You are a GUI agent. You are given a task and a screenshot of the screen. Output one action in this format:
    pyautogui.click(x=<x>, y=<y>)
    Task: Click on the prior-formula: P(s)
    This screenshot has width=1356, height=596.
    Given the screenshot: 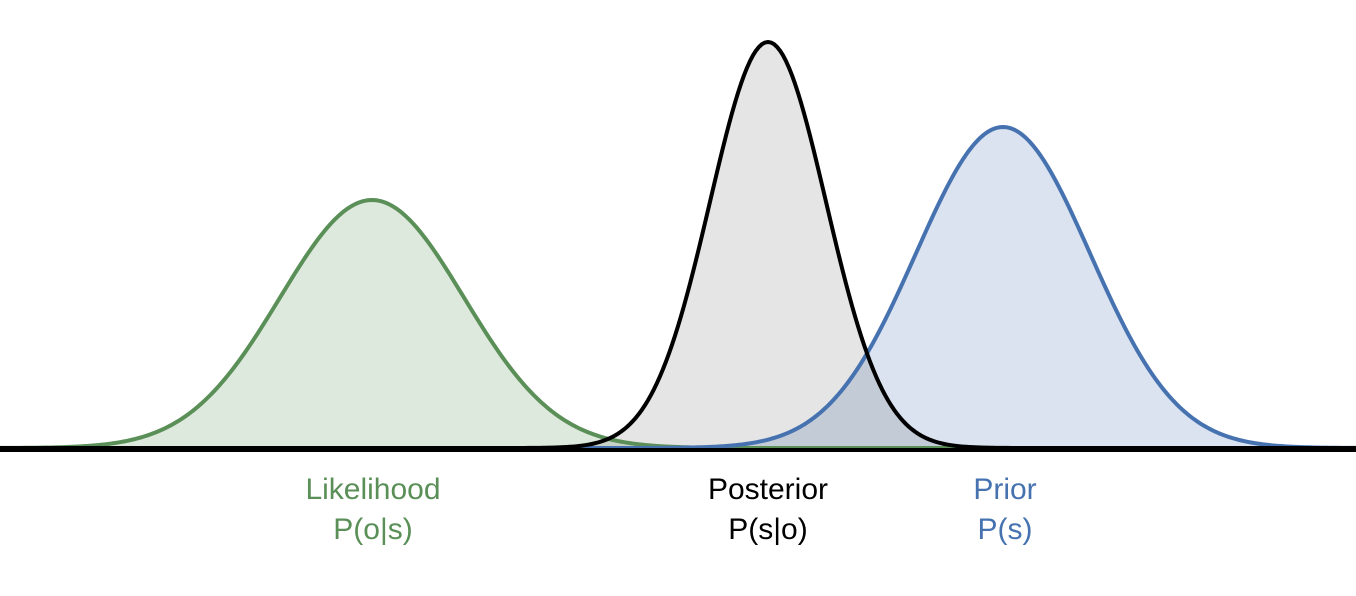 What is the action you would take?
    pyautogui.click(x=1005, y=529)
    